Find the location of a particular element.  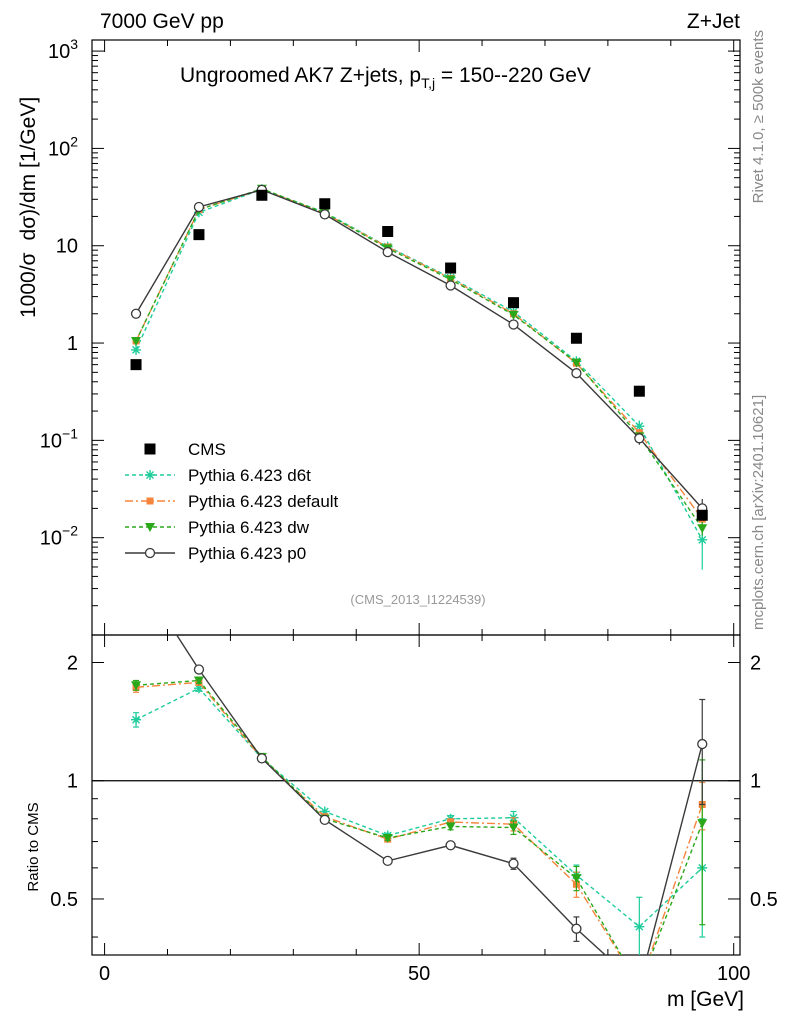

legend-marker-dw is located at coordinates (150, 527).